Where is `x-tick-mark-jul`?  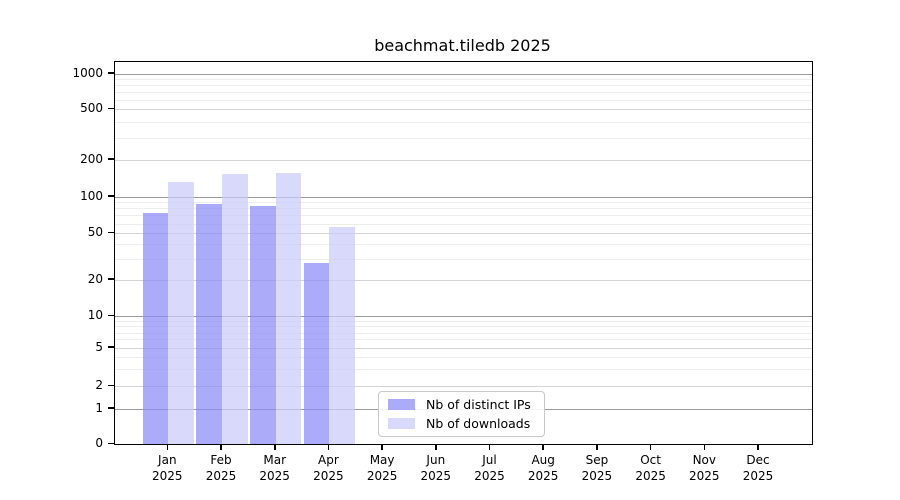
x-tick-mark-jul is located at coordinates (489, 447).